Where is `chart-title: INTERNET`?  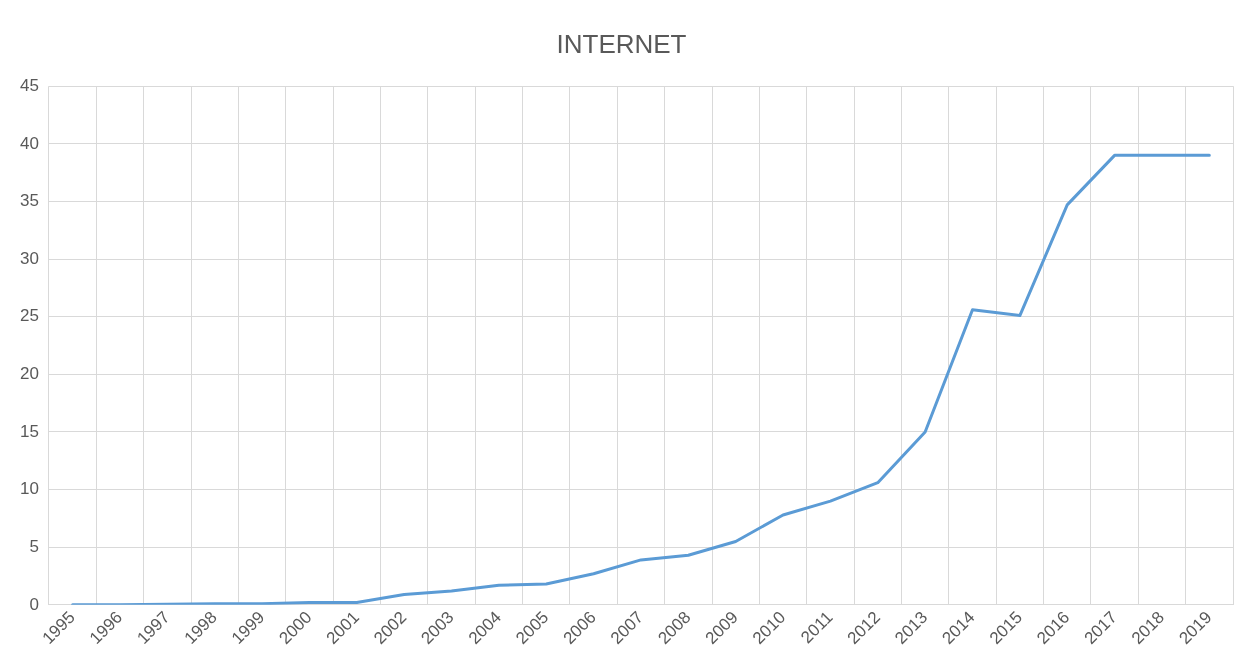
chart-title: INTERNET is located at coordinates (621, 43).